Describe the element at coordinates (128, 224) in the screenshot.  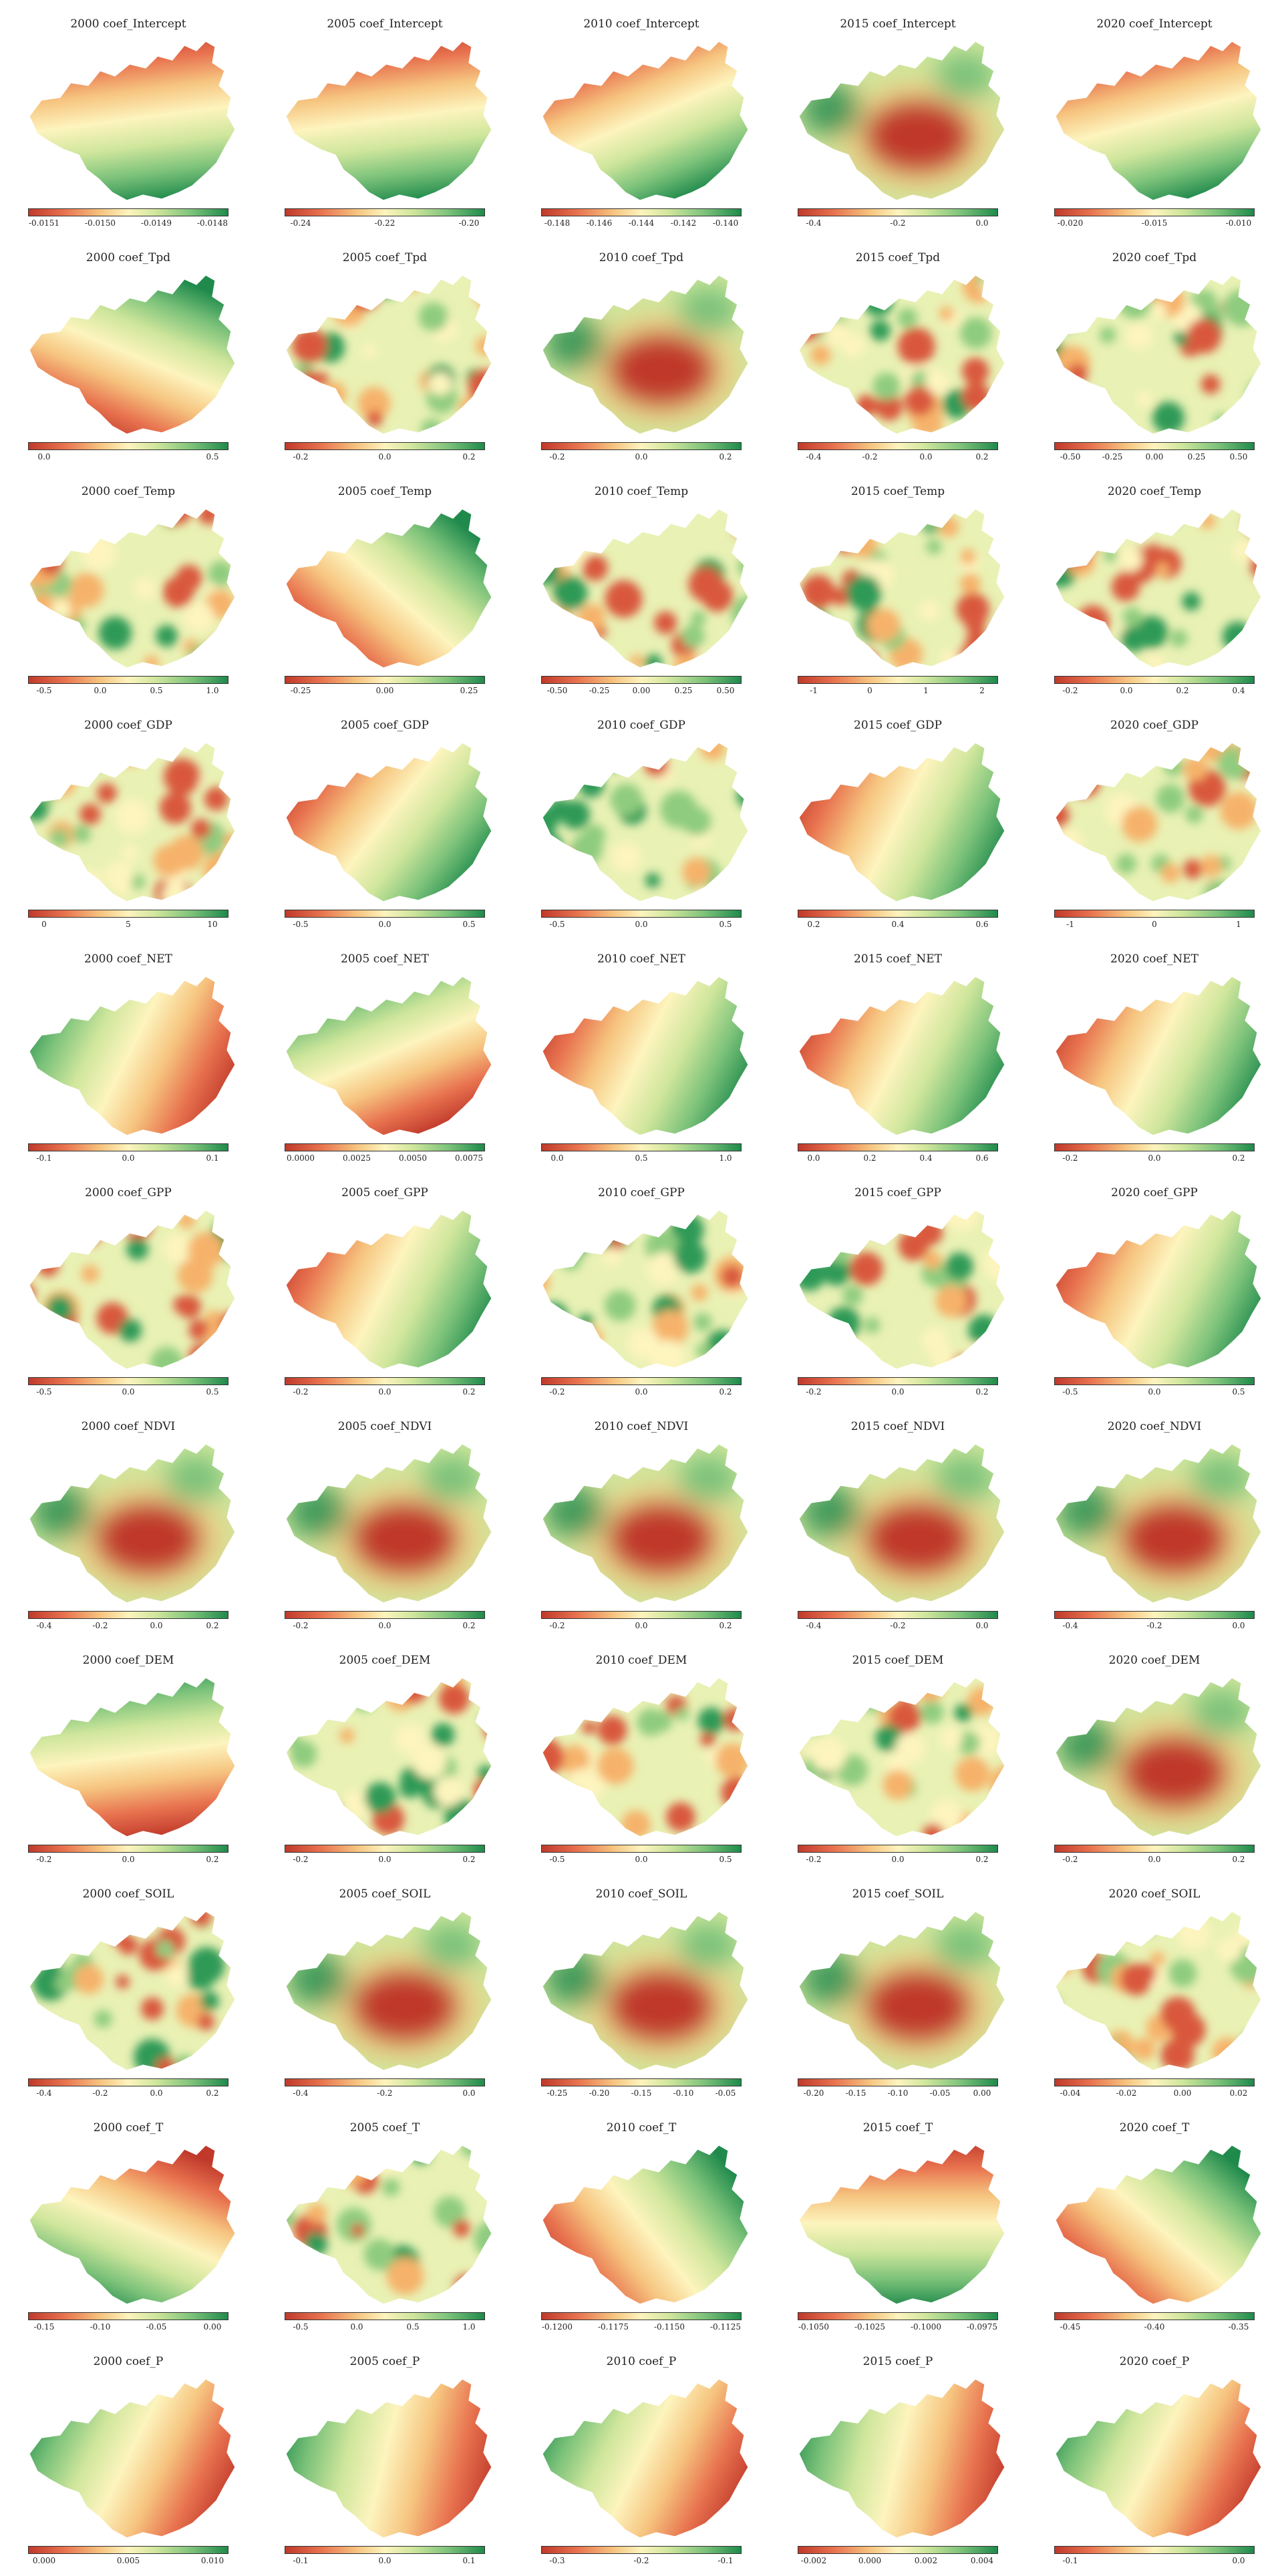
I see `colorbar-ticks: -0.0151 -0.0150 -0.0149 -0.0148` at that location.